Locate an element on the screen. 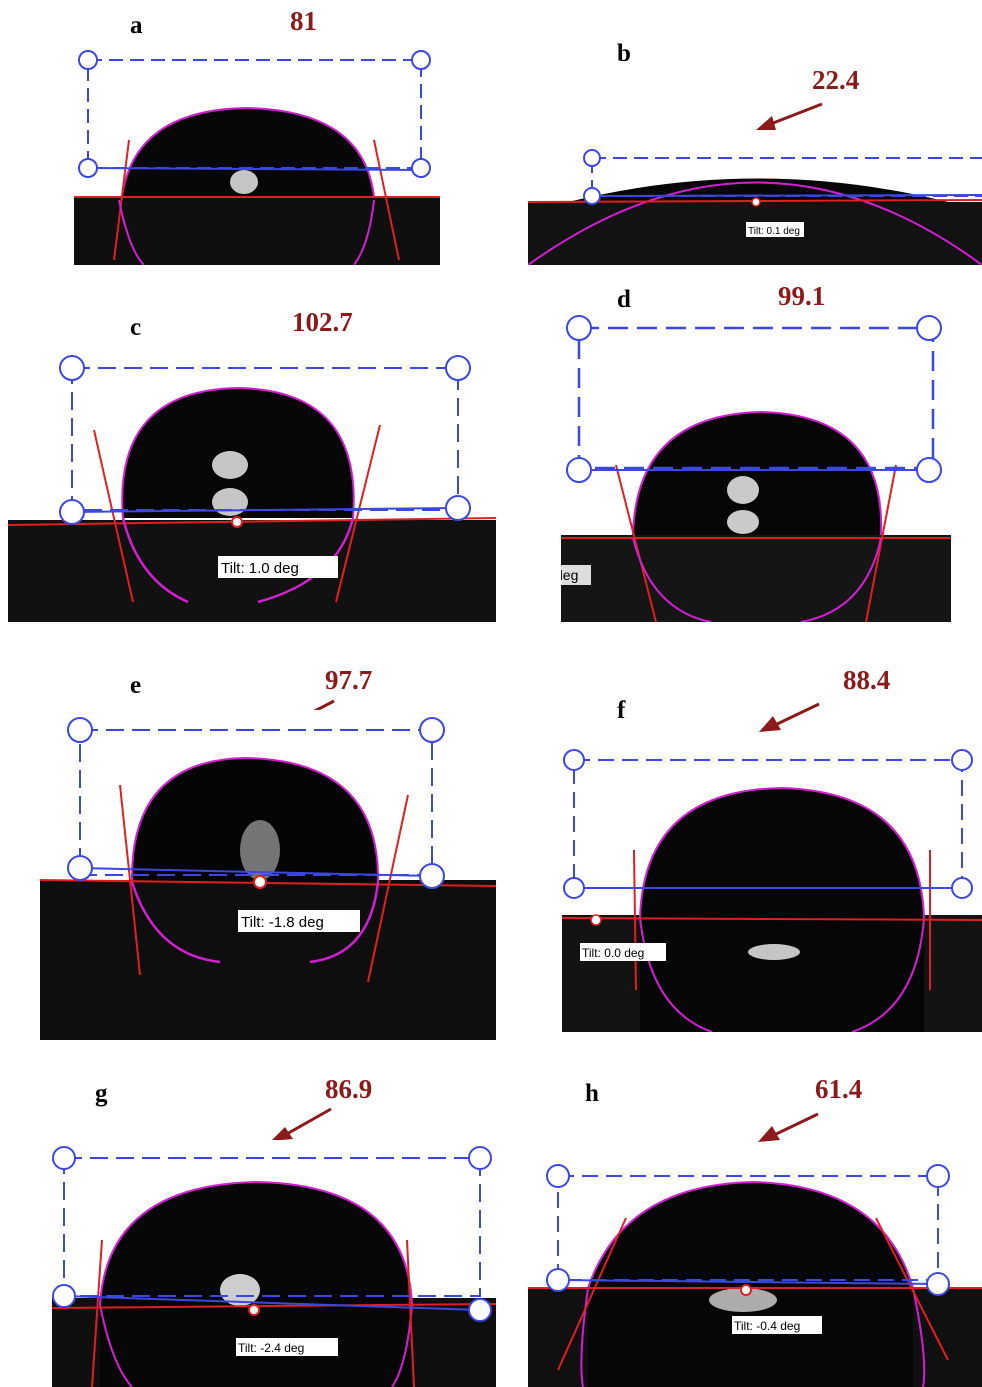 This screenshot has width=982, height=1387. panel-a-droplet is located at coordinates (248, 152).